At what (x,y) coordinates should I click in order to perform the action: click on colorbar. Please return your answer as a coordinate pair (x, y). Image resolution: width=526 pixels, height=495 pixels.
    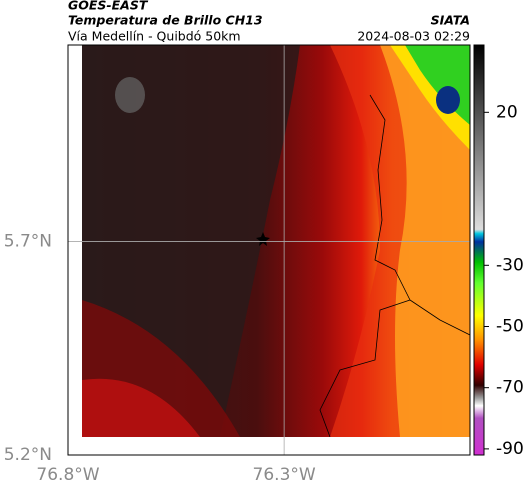
    Looking at the image, I should click on (479, 250).